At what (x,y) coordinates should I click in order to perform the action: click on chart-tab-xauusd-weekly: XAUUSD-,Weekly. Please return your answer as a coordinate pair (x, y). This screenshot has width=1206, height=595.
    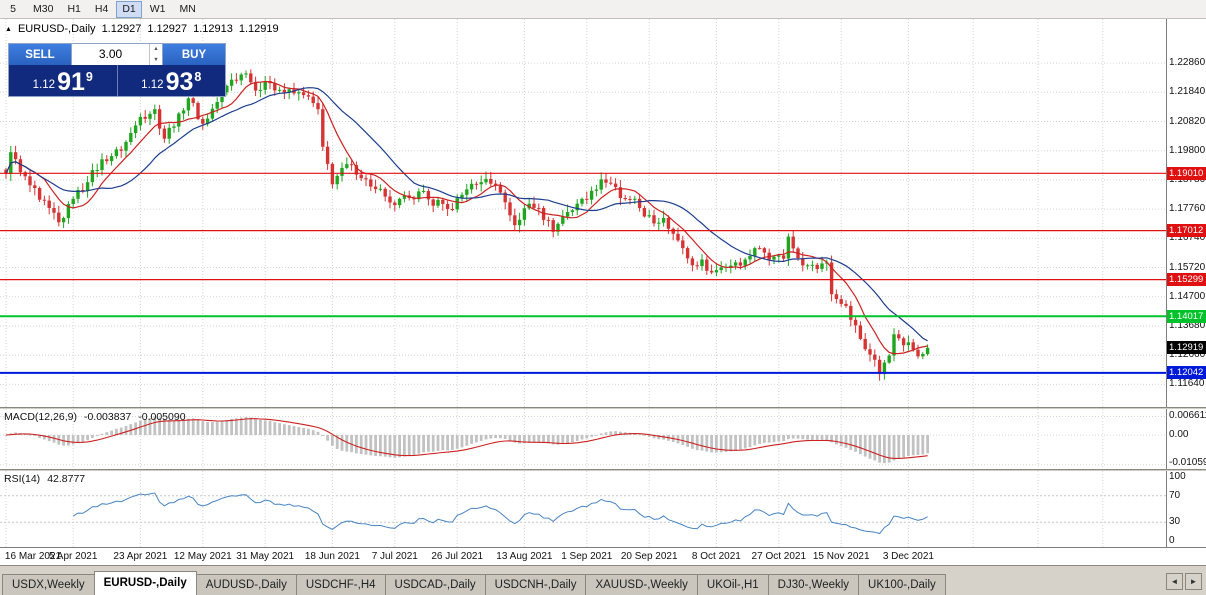
    Looking at the image, I should click on (641, 584).